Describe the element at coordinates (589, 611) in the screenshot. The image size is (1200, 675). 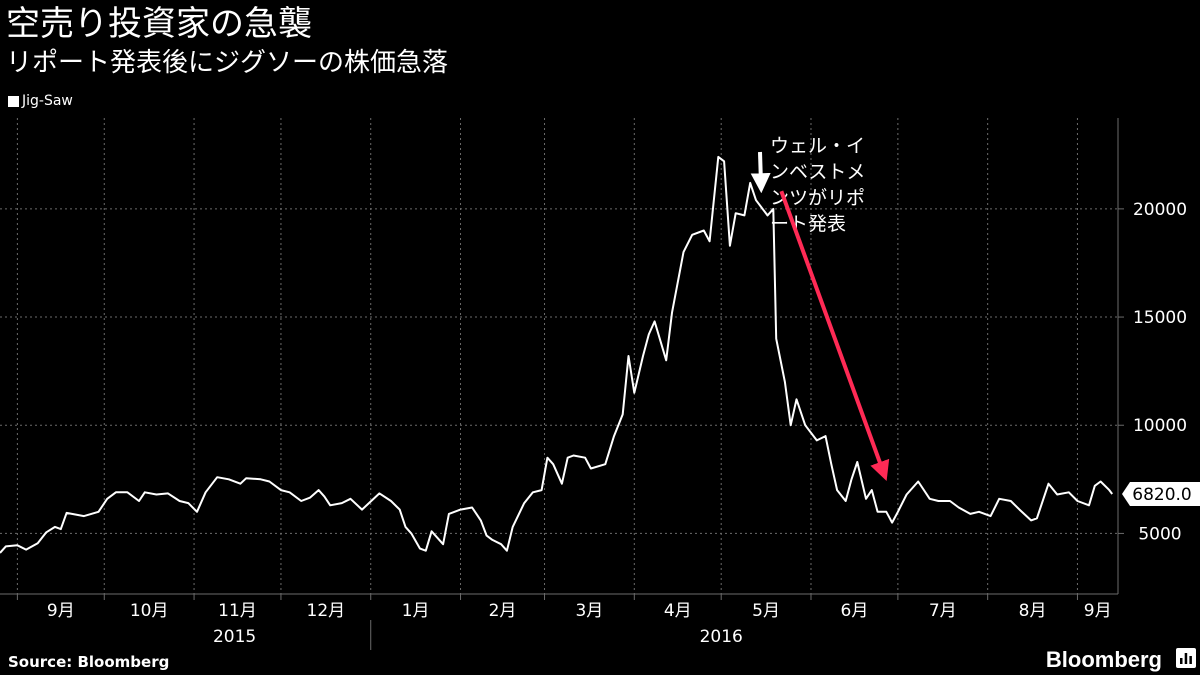
I see `month-label: 3月` at that location.